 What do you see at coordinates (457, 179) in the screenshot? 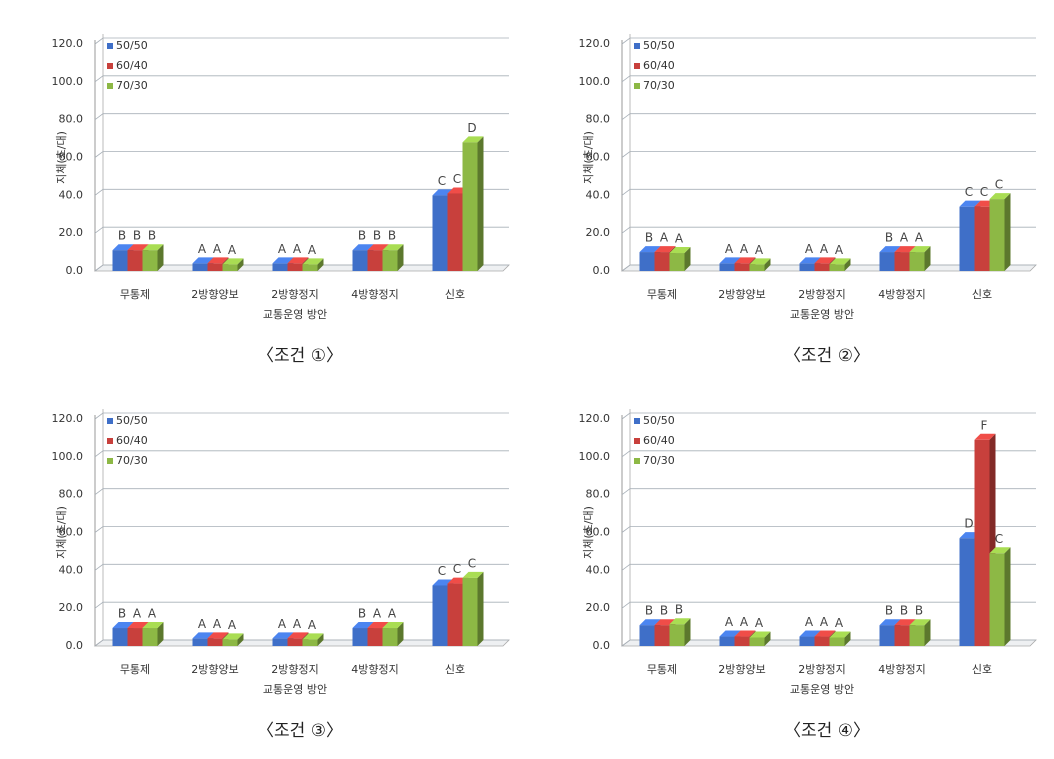
I see `bar-letter: C` at bounding box center [457, 179].